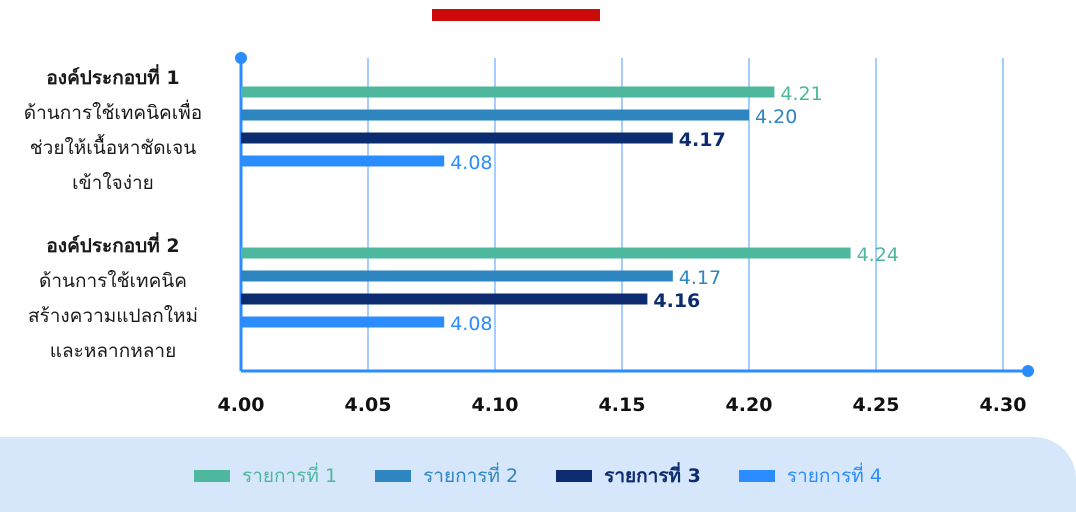 Image resolution: width=1076 pixels, height=512 pixels. What do you see at coordinates (876, 405) in the screenshot?
I see `x-tick-label-4.25: 4.25` at bounding box center [876, 405].